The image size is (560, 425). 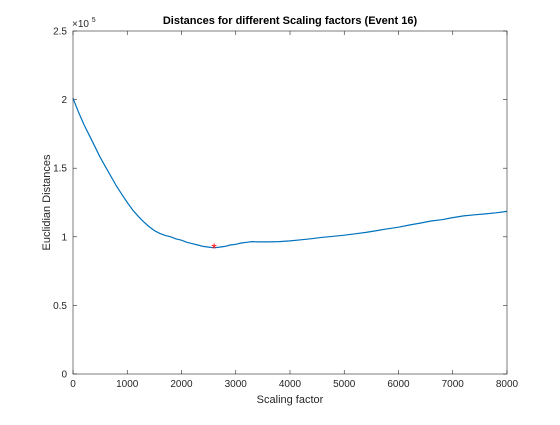 What do you see at coordinates (80, 24) in the screenshot?
I see `y-exponent-base: ×10` at bounding box center [80, 24].